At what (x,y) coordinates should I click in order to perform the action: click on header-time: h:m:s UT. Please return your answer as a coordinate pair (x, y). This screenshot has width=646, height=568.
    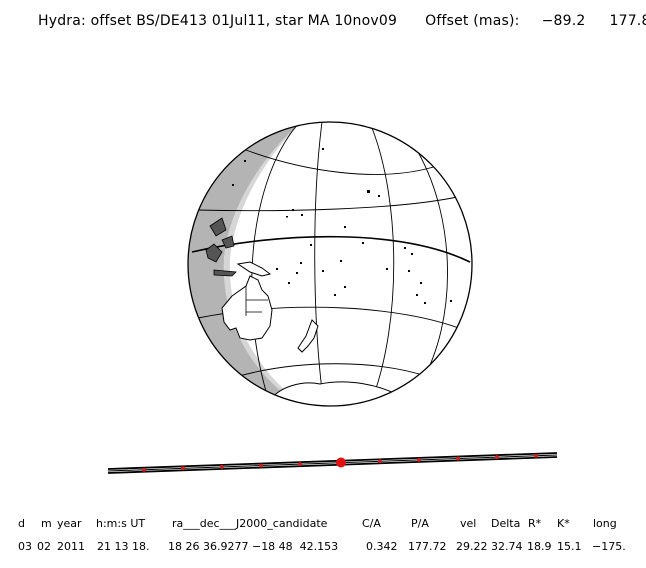
    Looking at the image, I should click on (121, 523).